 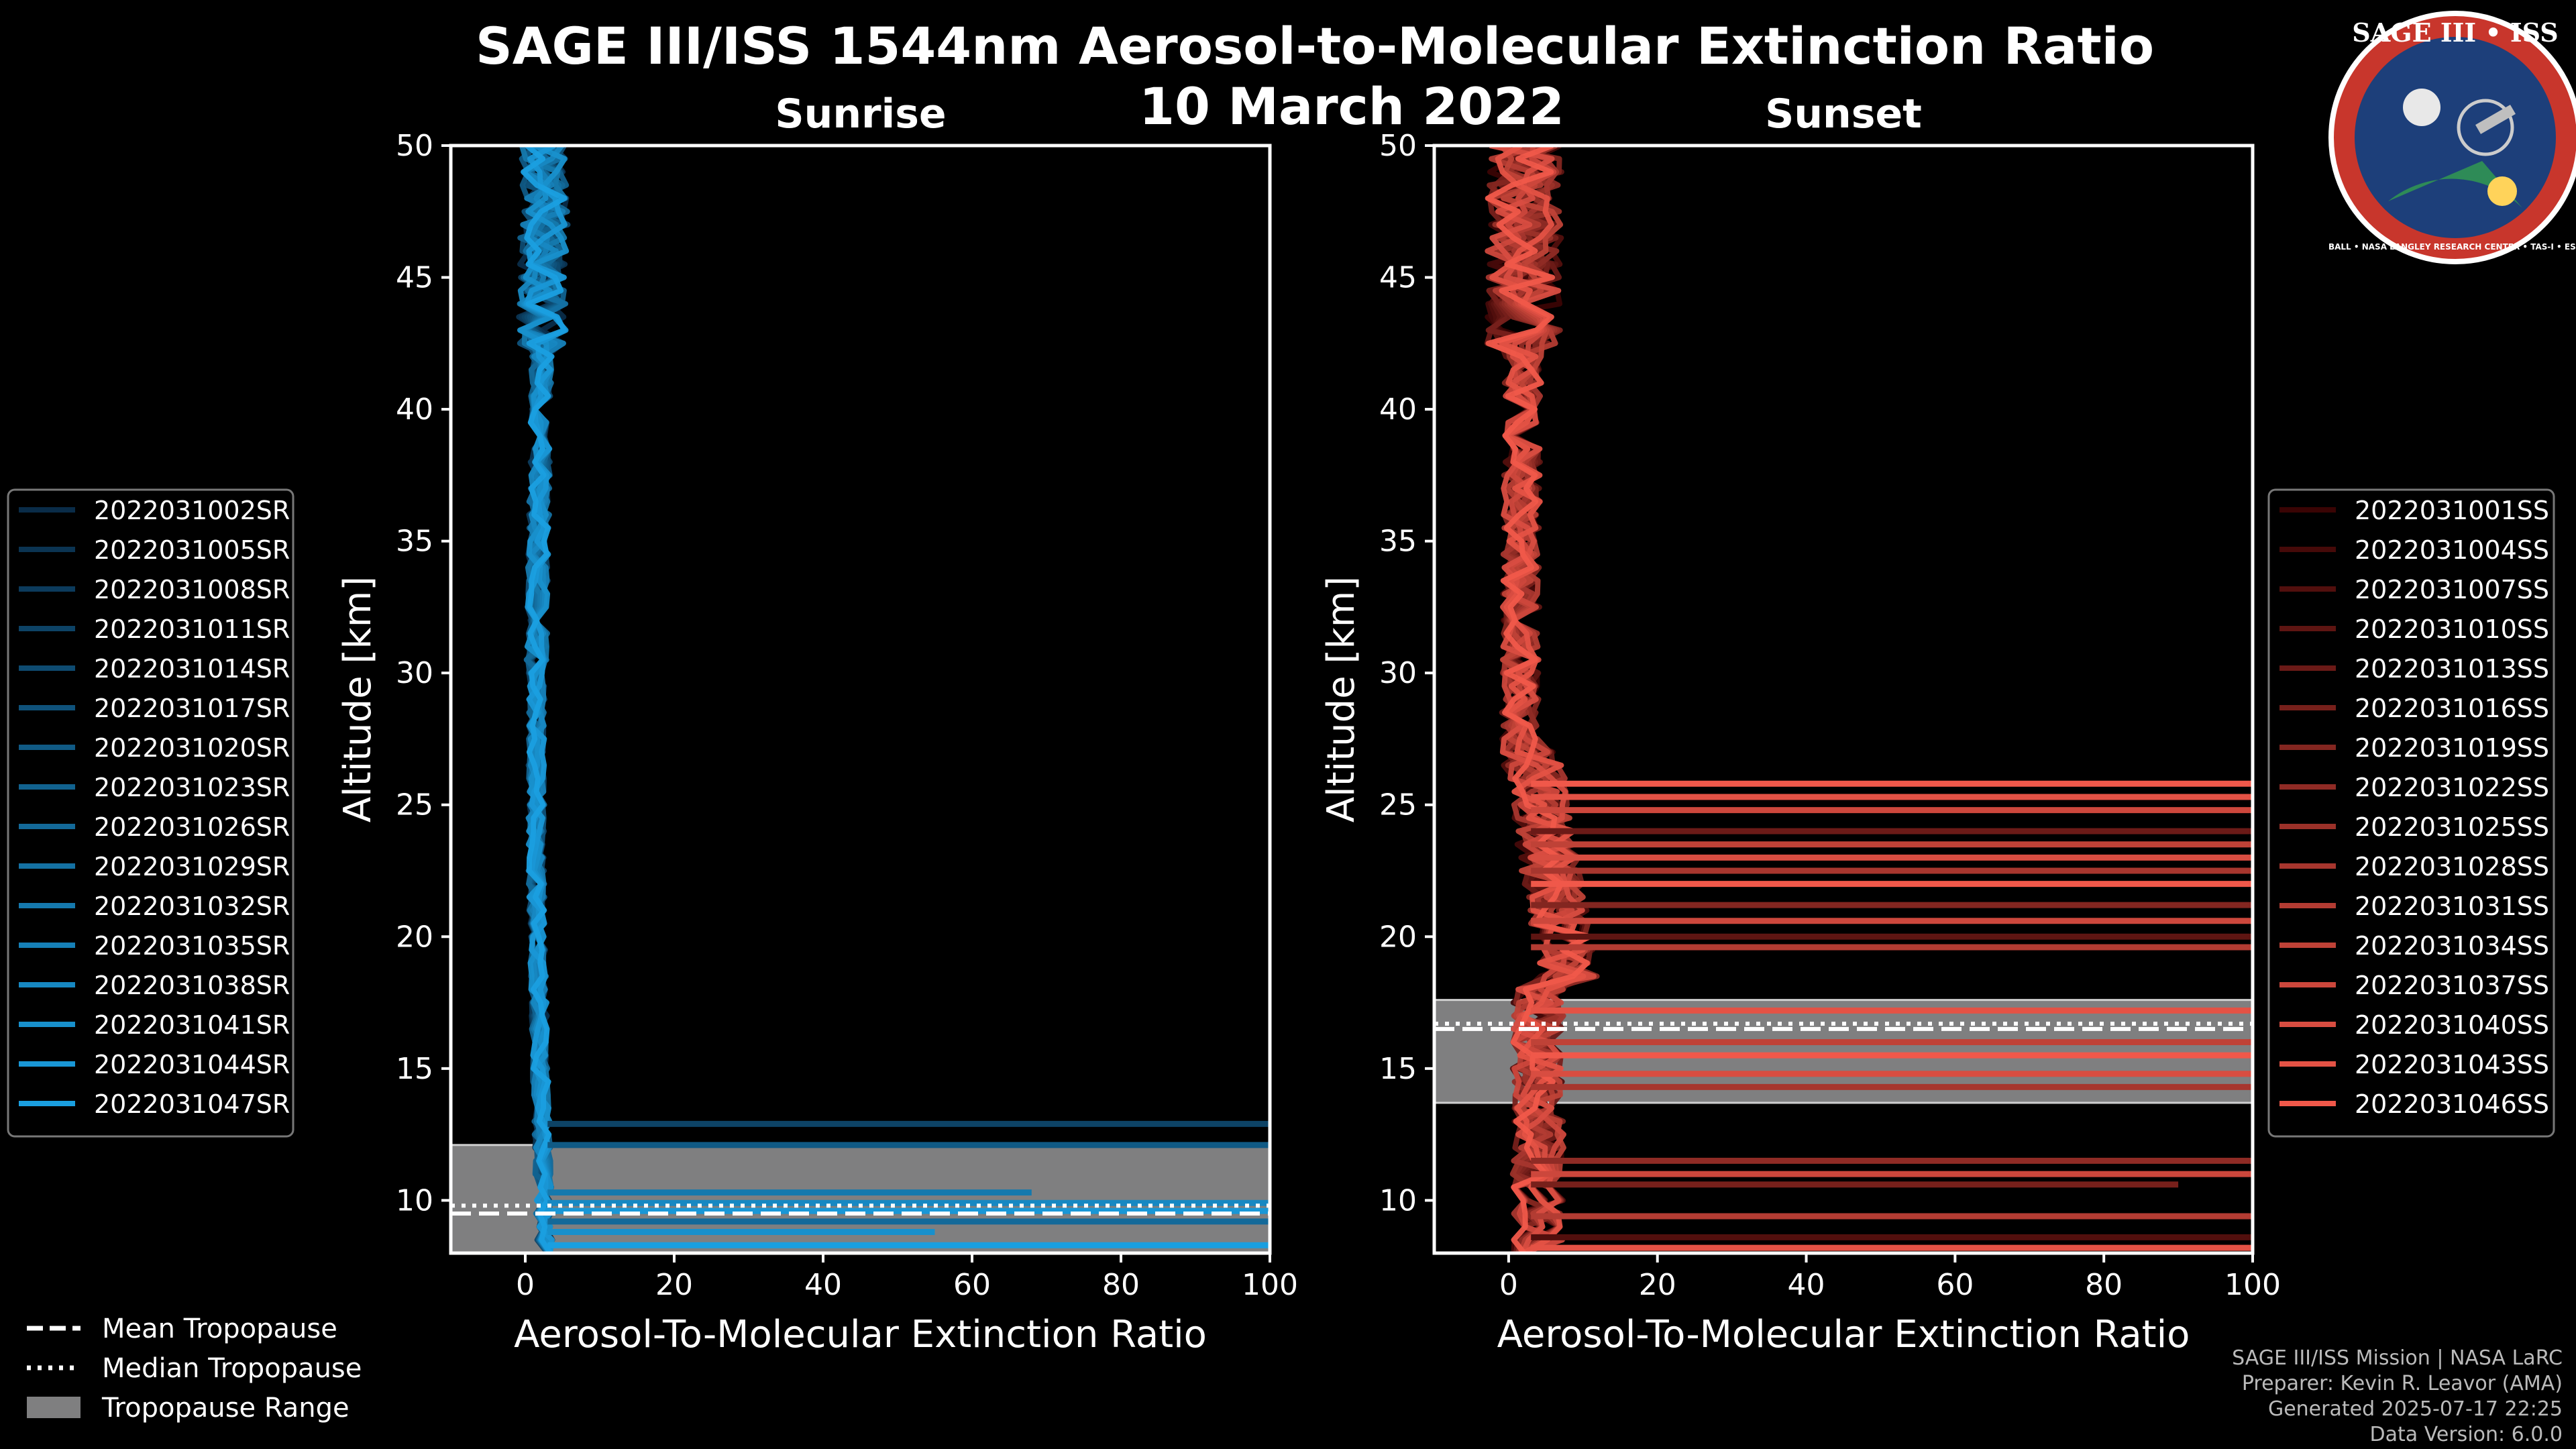 I want to click on sunset-legend-label-2022031037SS: 2022031037SS, so click(x=2452, y=985).